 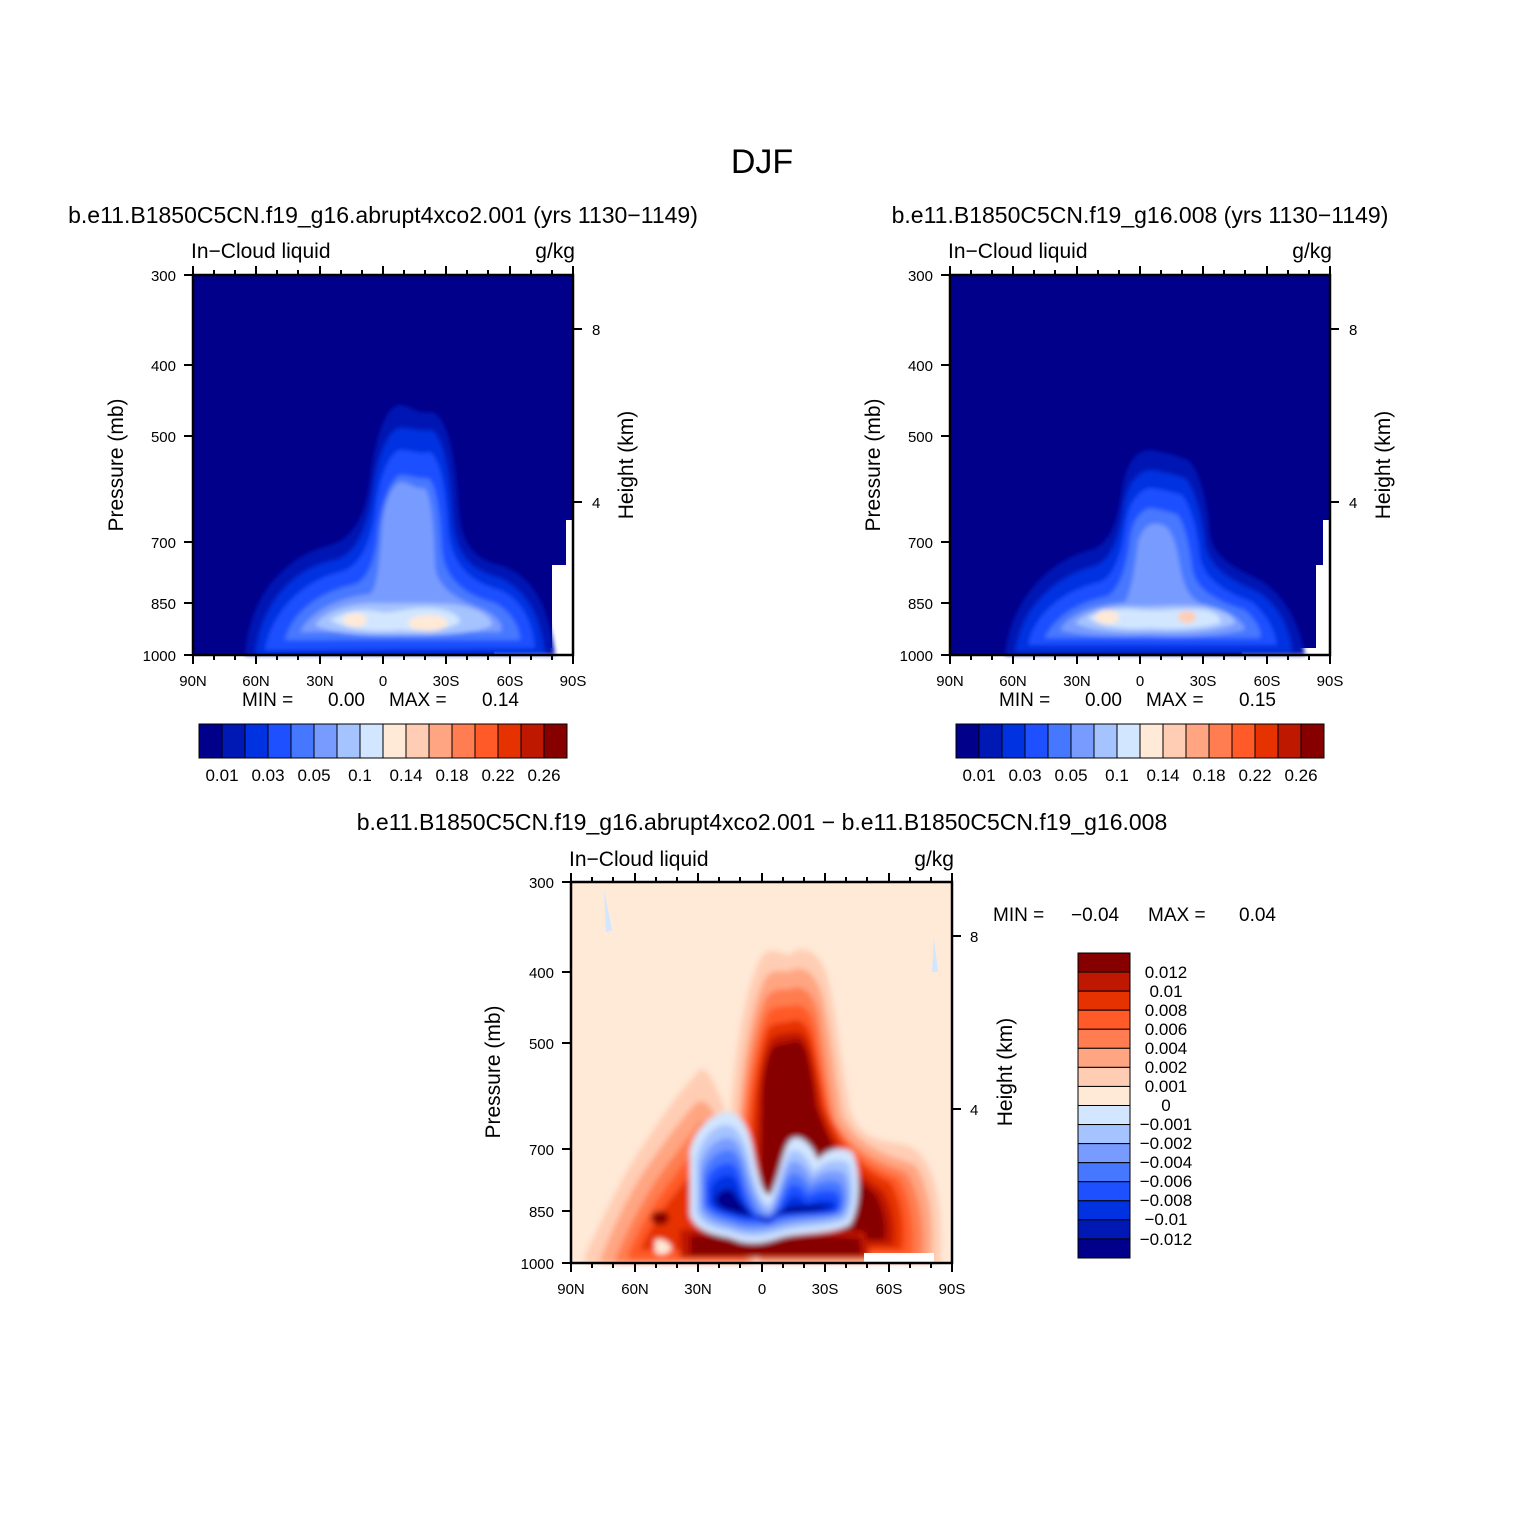 I want to click on panel-3-ylabel-right: Height (km), so click(x=1005, y=1072).